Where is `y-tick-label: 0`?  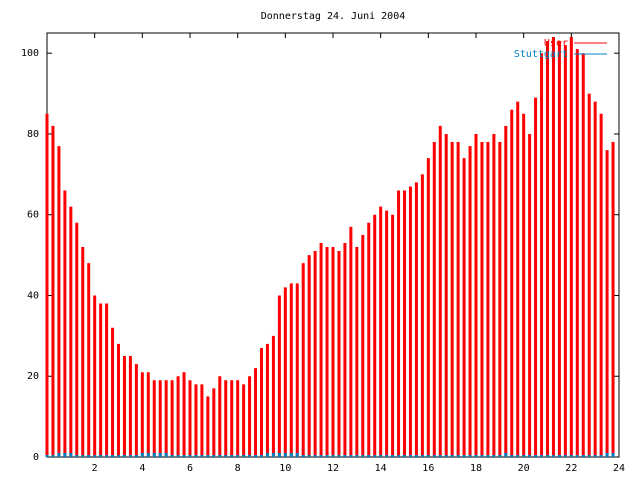 y-tick-label: 0 is located at coordinates (36, 457).